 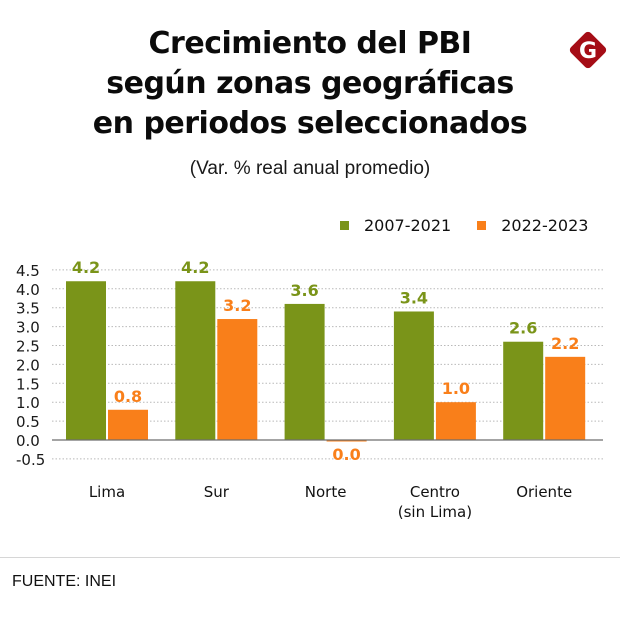 What do you see at coordinates (128, 396) in the screenshot?
I see `data-label: 0.8` at bounding box center [128, 396].